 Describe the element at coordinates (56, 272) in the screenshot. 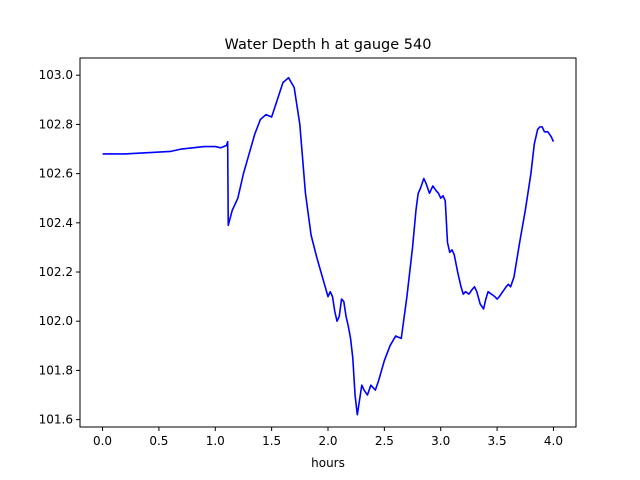

I see `y-tick-label: 102.2` at that location.